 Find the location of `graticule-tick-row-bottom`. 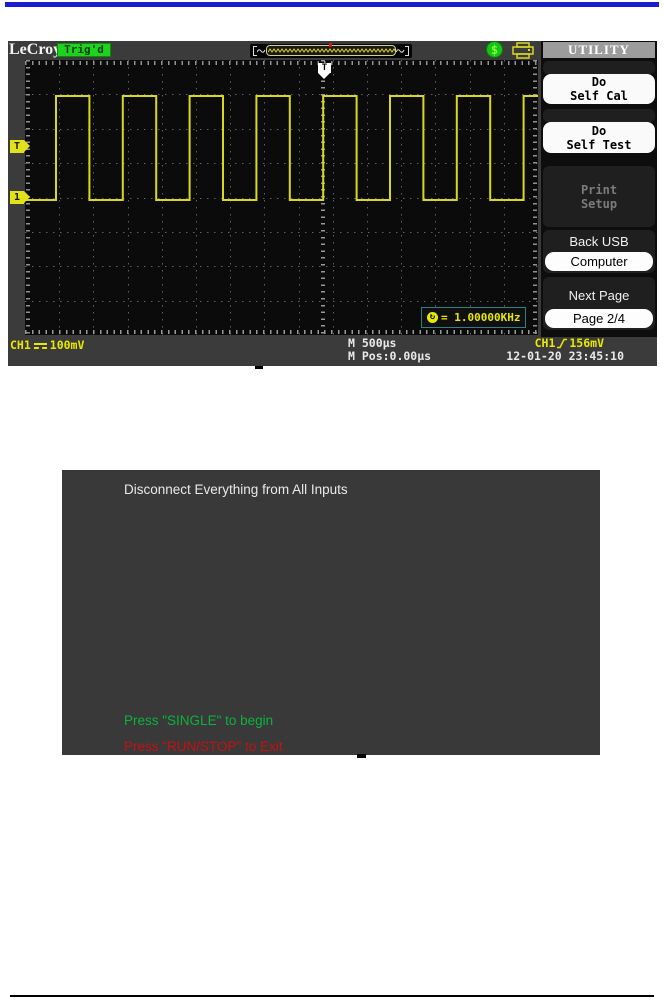

graticule-tick-row-bottom is located at coordinates (281, 332).